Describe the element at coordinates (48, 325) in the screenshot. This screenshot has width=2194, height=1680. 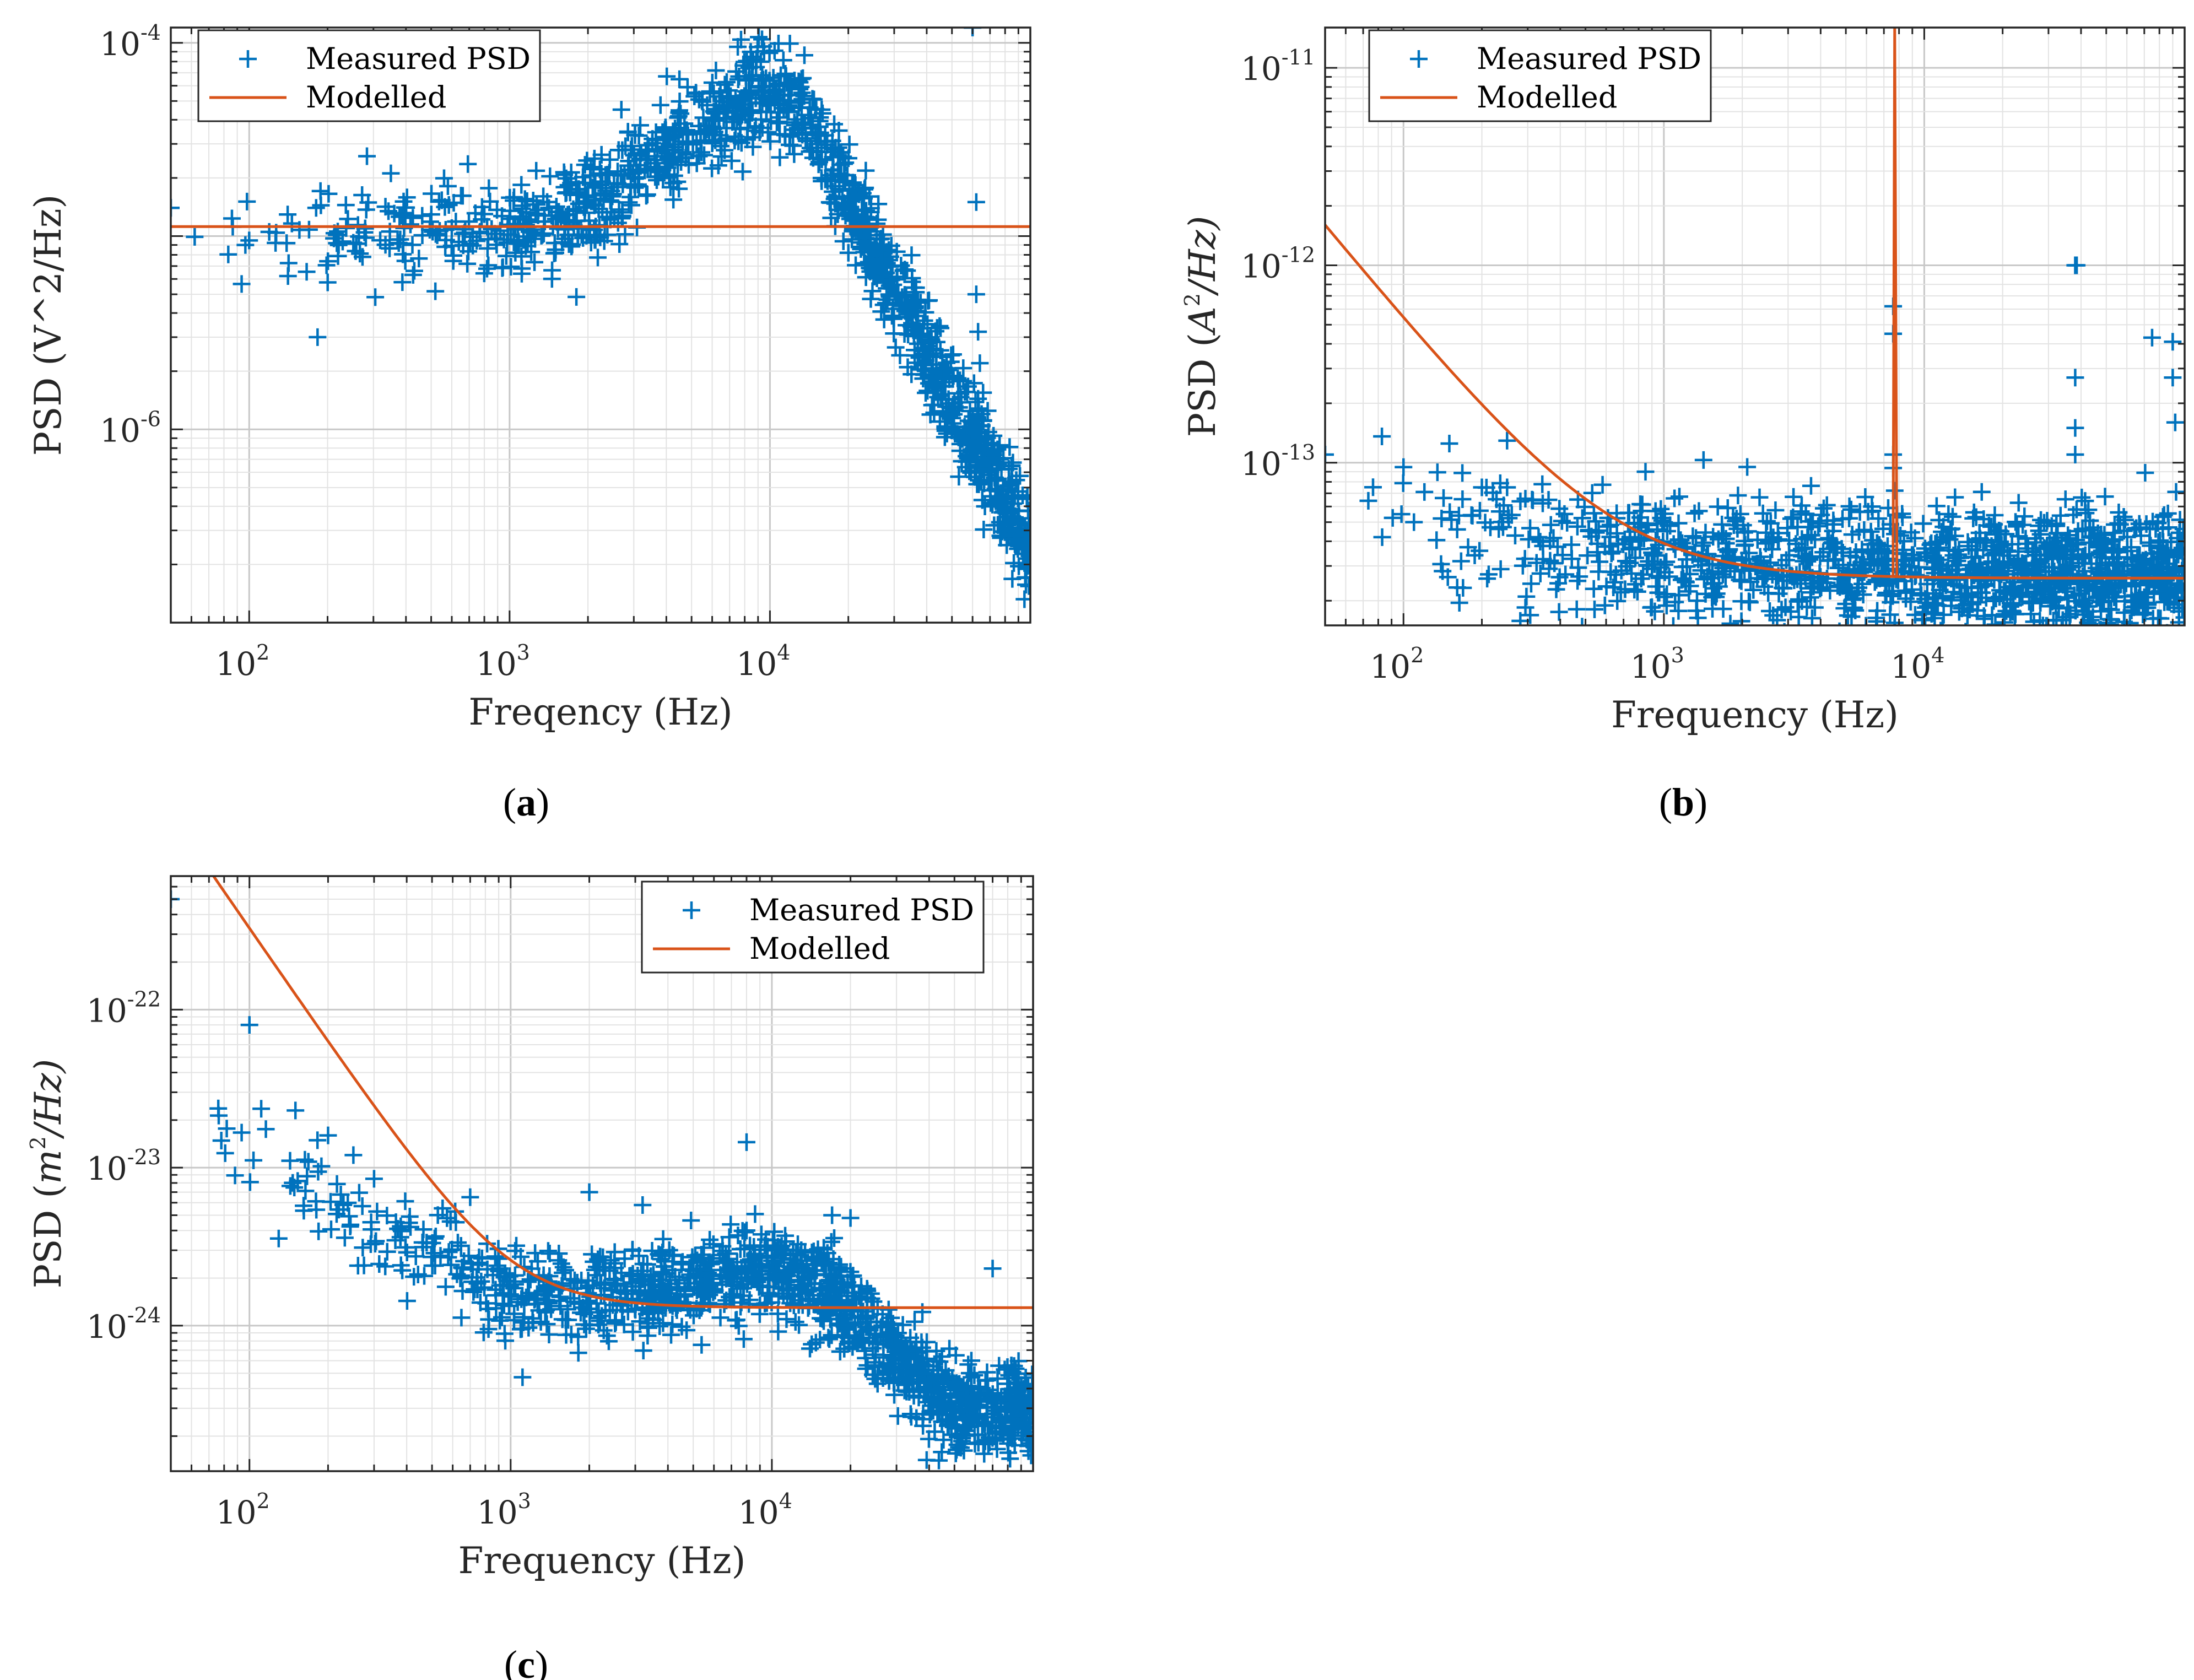
I see `y-axis-label: PSD (V^2/Hz)` at that location.